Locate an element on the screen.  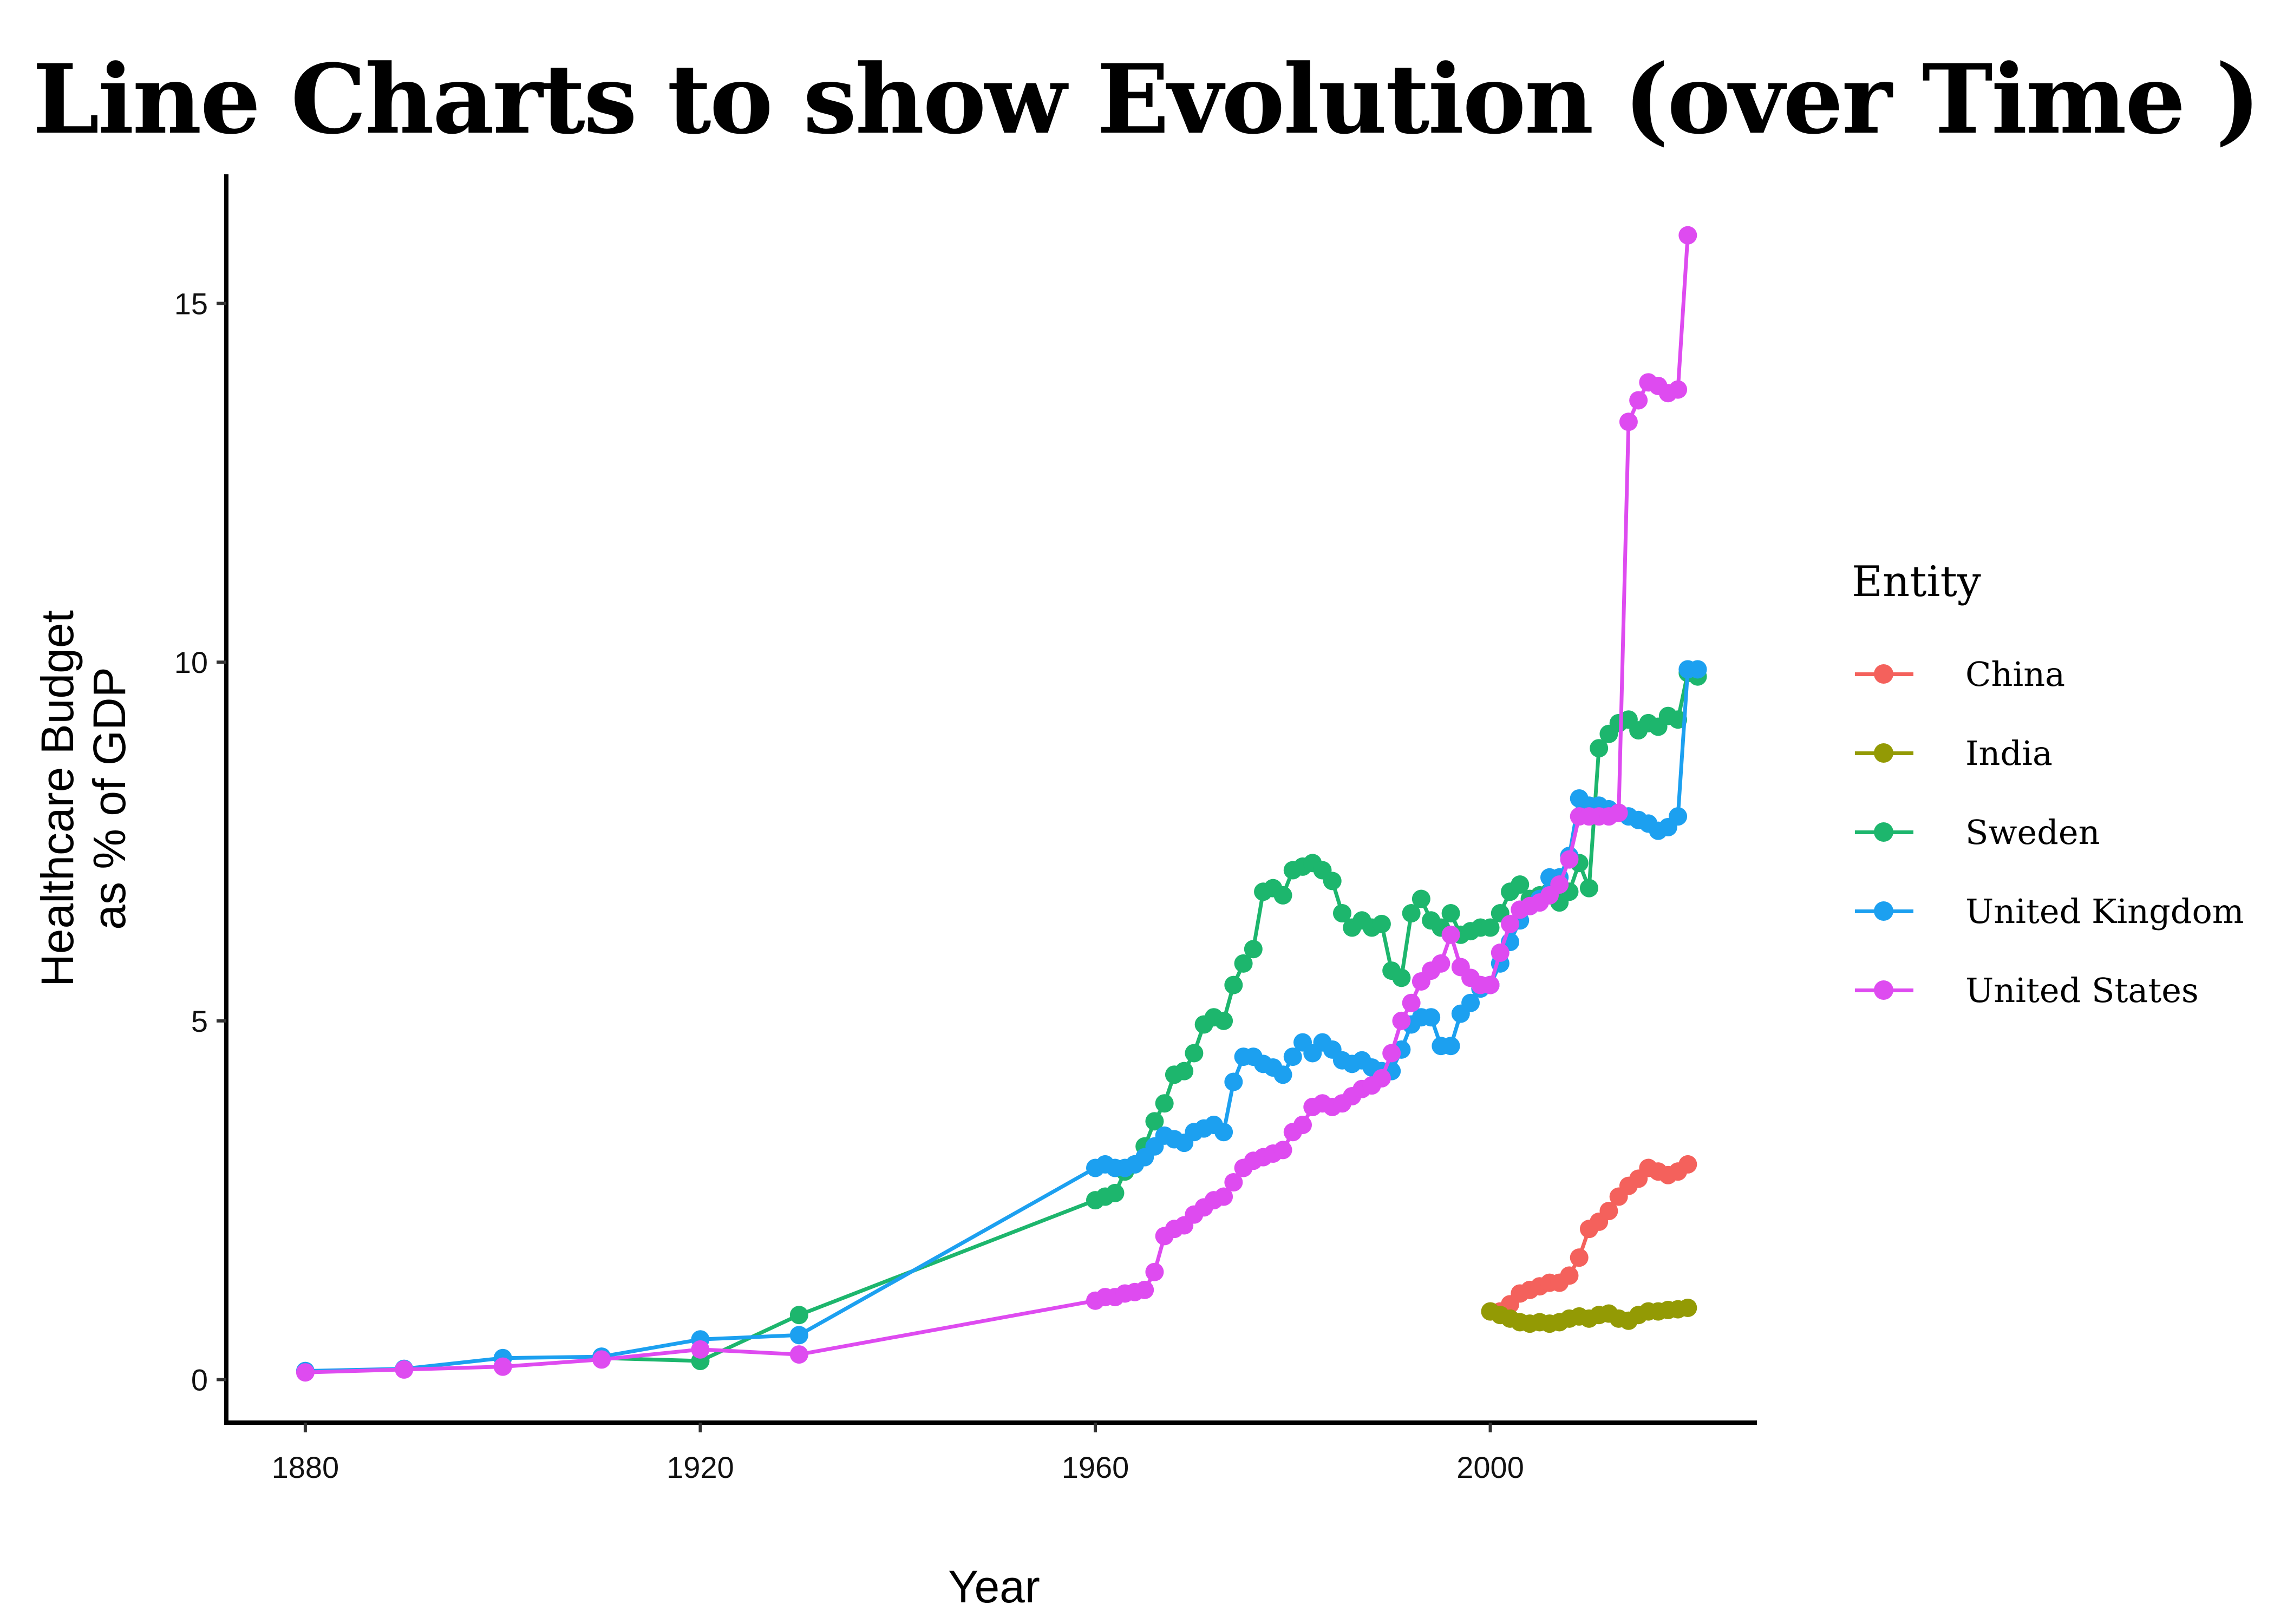
legend-label: Sweden is located at coordinates (2033, 832).